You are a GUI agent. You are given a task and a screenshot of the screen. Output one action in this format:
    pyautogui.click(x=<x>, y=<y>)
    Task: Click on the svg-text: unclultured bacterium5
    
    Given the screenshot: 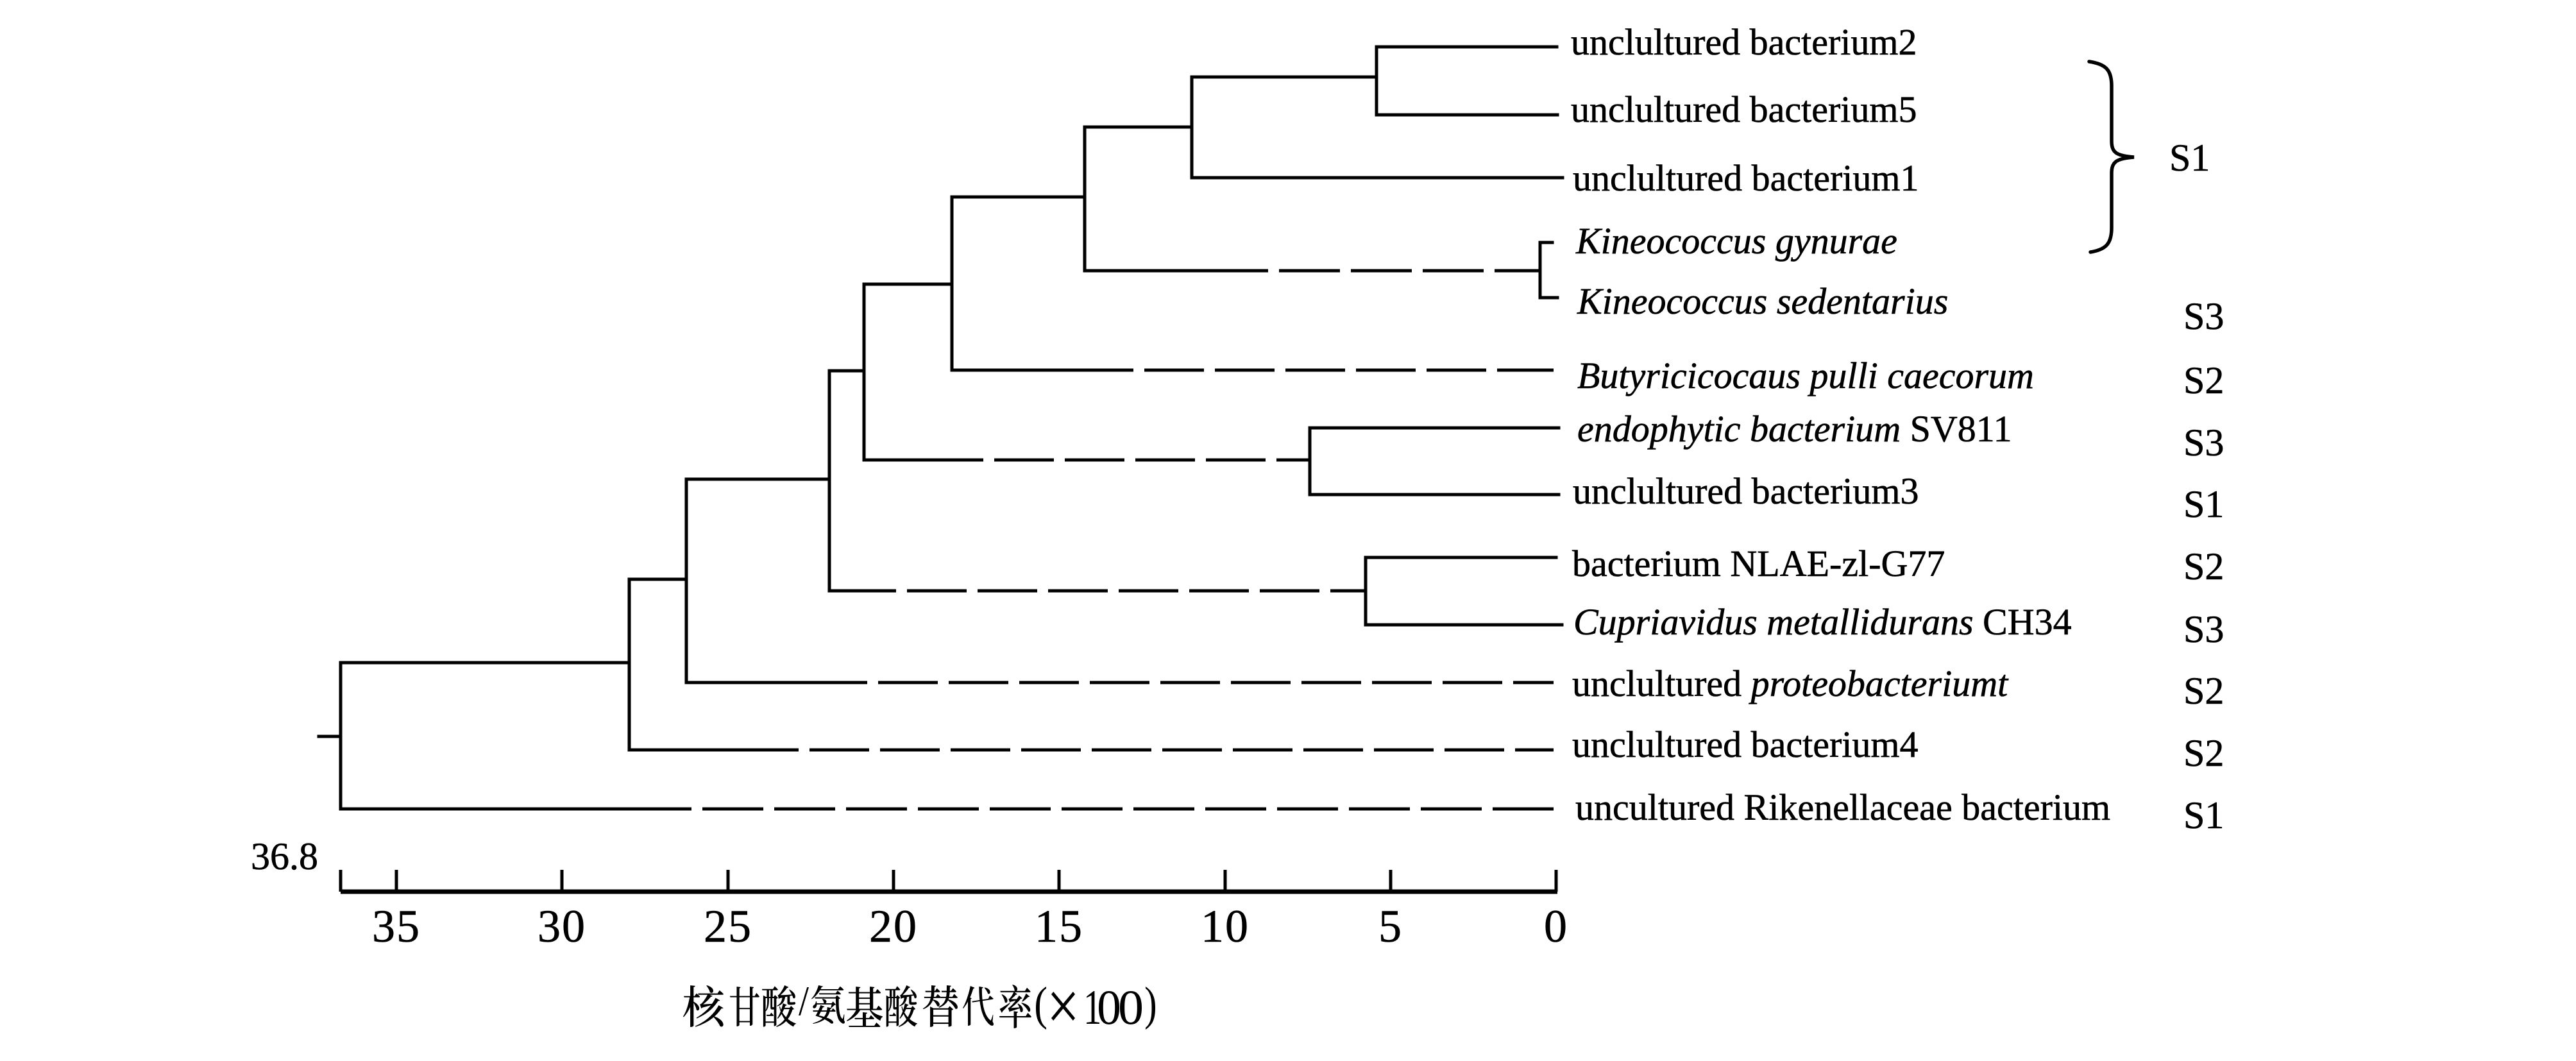 What is the action you would take?
    pyautogui.click(x=1744, y=109)
    